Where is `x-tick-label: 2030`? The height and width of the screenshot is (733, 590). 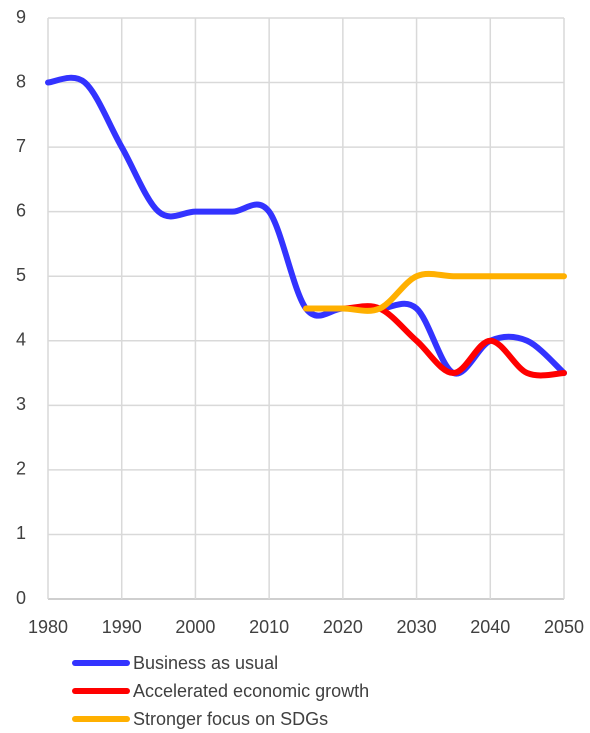 x-tick-label: 2030 is located at coordinates (417, 627).